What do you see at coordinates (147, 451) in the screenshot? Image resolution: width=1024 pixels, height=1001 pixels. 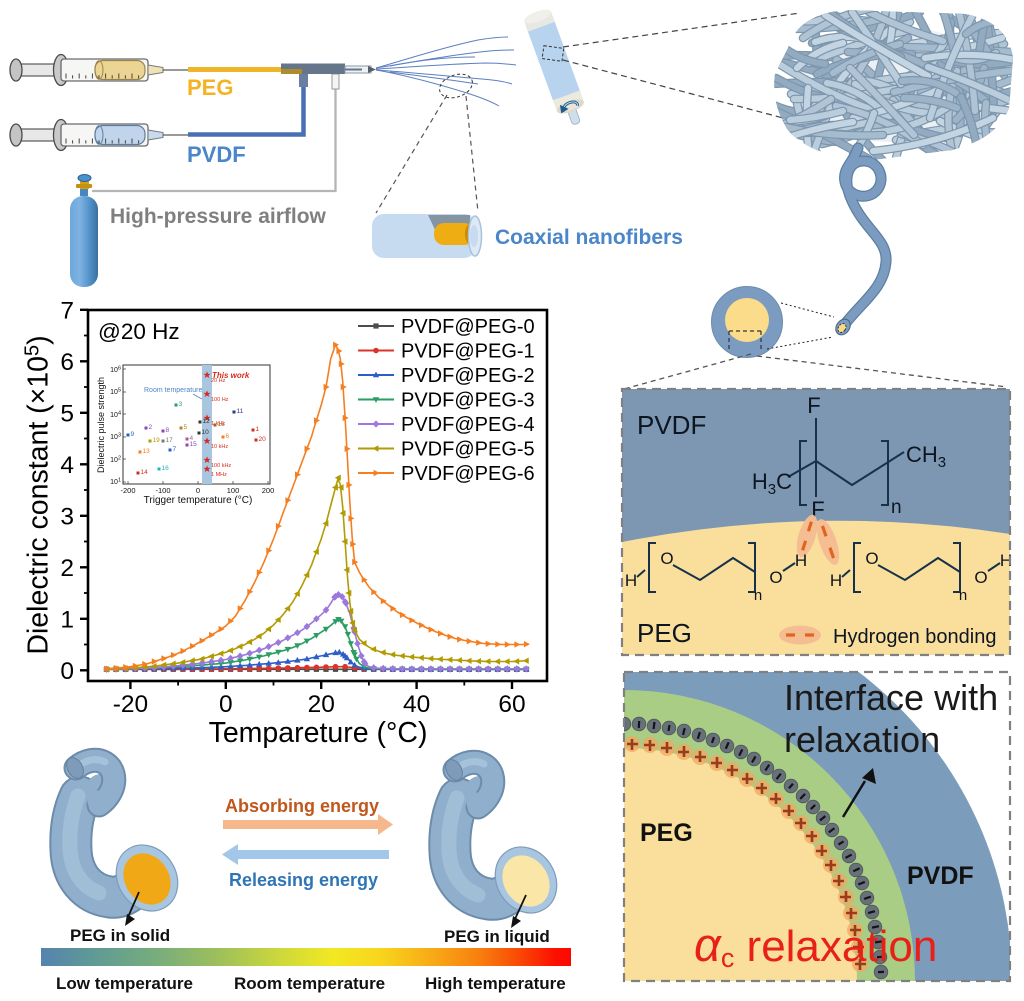 I see `svg-text: 13` at bounding box center [147, 451].